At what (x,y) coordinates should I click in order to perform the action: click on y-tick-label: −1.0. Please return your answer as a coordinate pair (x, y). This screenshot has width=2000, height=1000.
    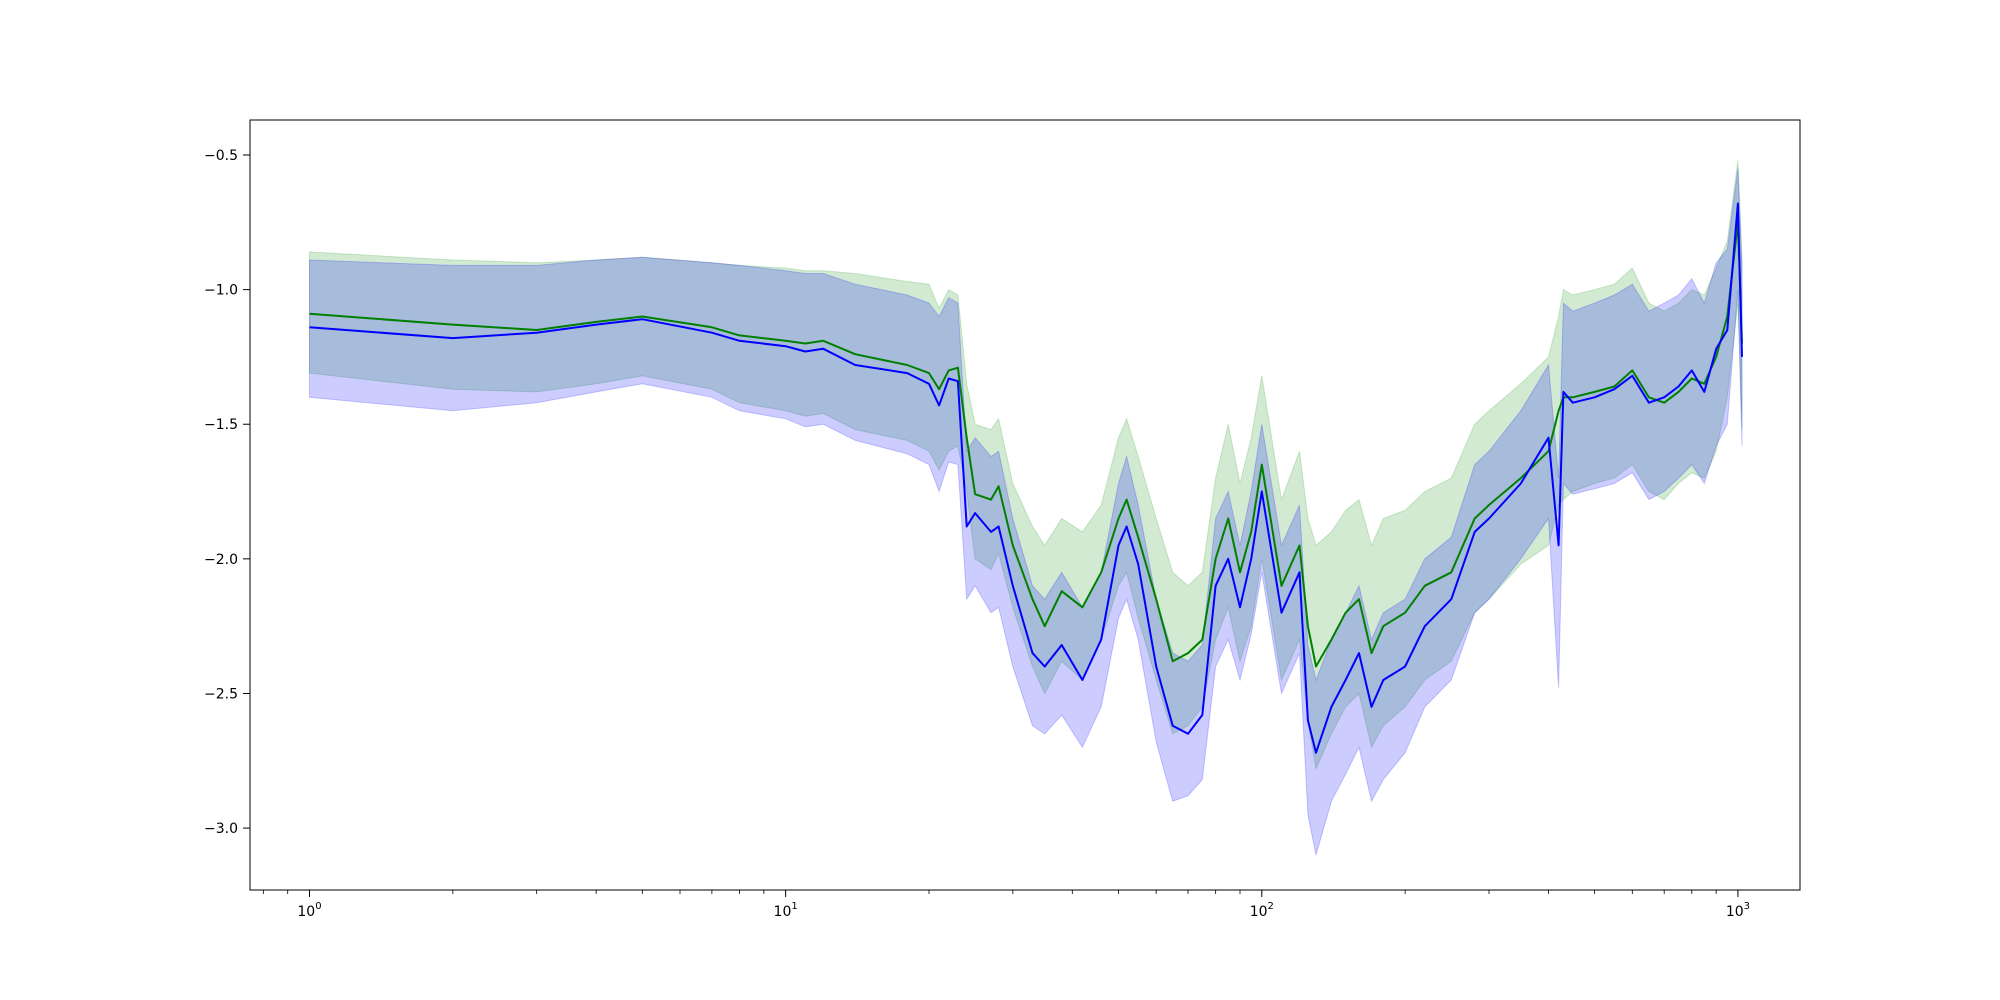
    Looking at the image, I should click on (221, 291).